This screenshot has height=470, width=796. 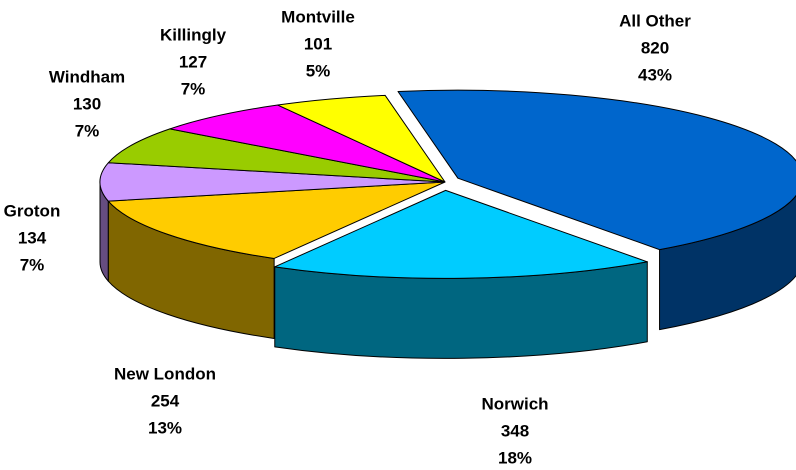 What do you see at coordinates (655, 47) in the screenshot?
I see `slice-value: 820` at bounding box center [655, 47].